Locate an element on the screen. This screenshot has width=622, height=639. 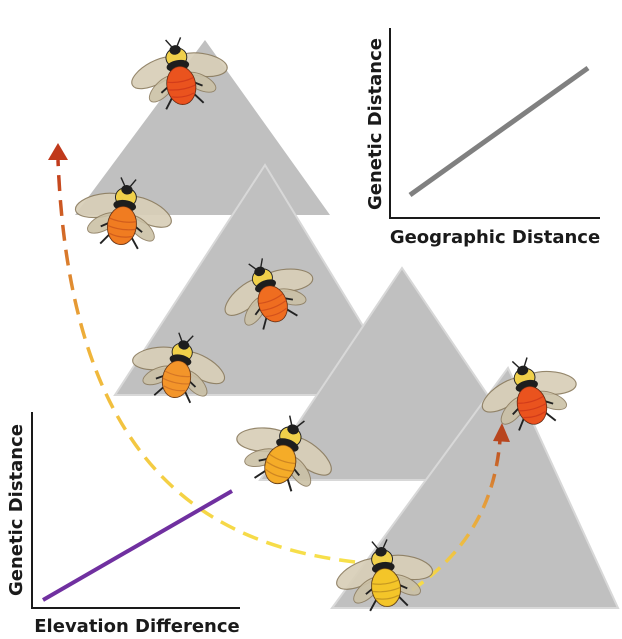
inset-elevation-difference: Genetic Distance Elevation Difference is located at coordinates (123, 524).